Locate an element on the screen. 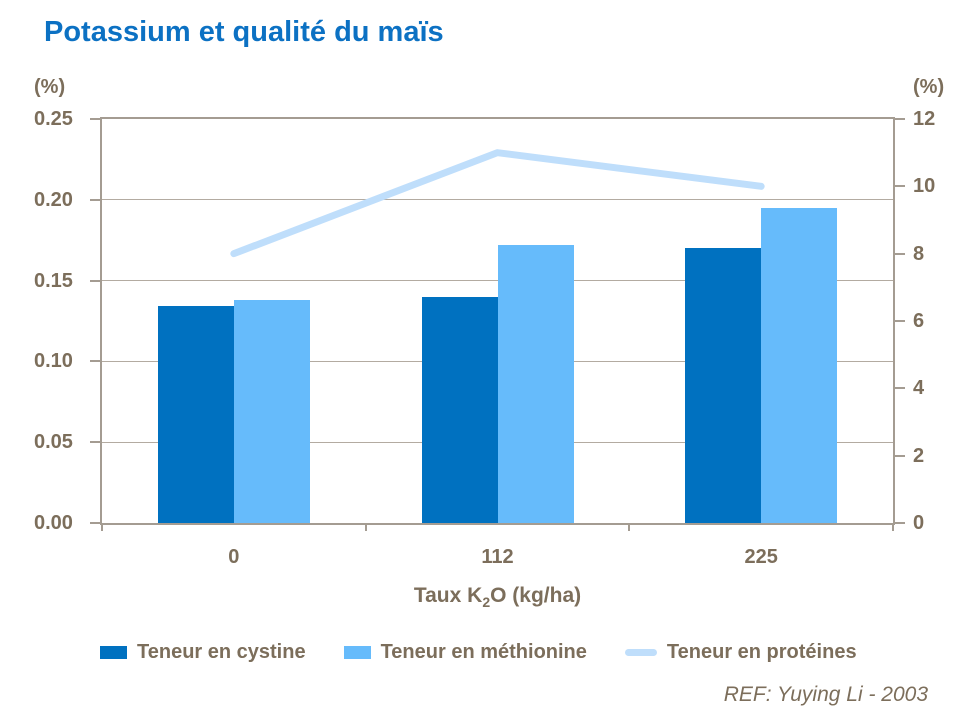  legend-label: Teneur en protéines is located at coordinates (761, 652).